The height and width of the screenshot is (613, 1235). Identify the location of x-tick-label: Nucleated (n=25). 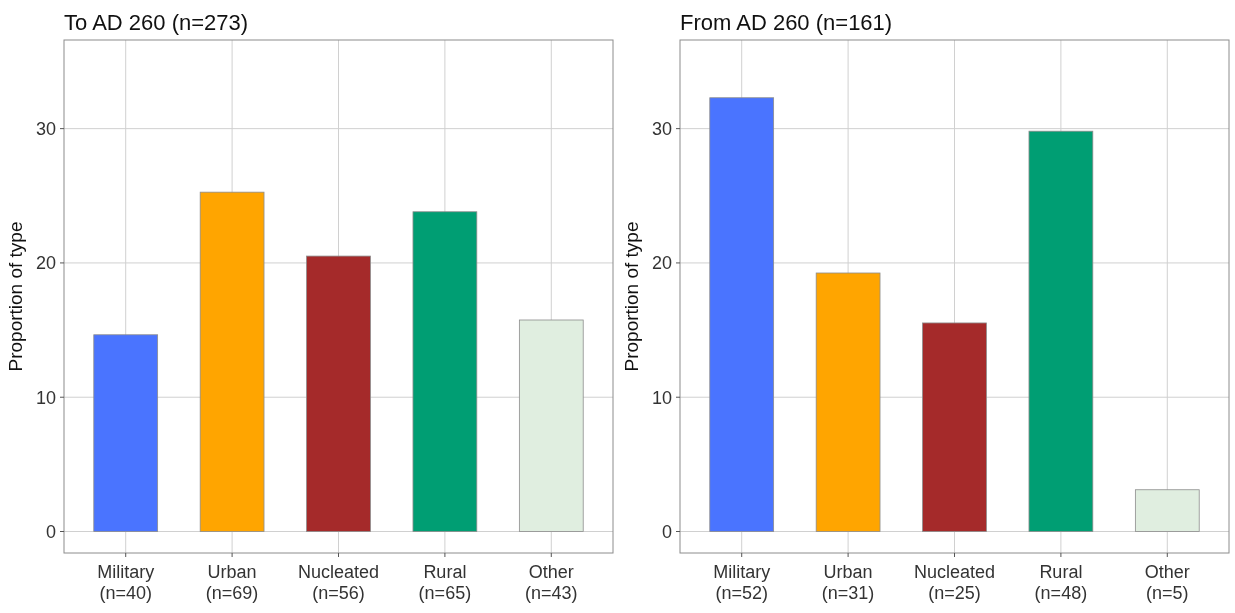
(954, 582).